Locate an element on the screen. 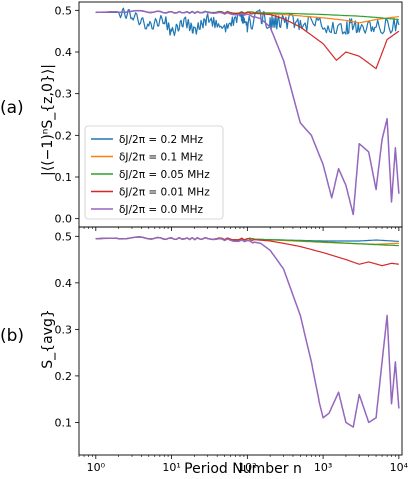 The height and width of the screenshot is (479, 415). ytick-label: 0.0 is located at coordinates (64, 219).